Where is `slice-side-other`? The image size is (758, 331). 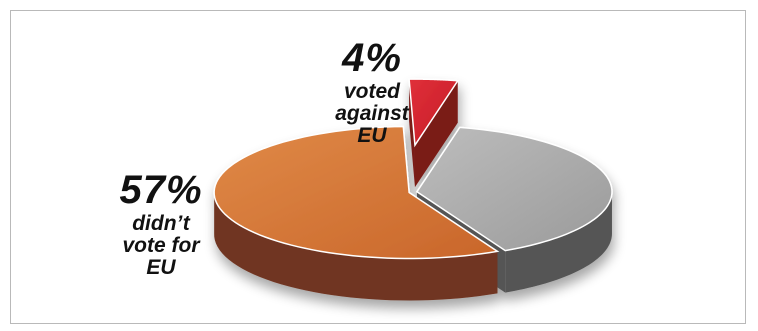 slice-side-other is located at coordinates (558, 242).